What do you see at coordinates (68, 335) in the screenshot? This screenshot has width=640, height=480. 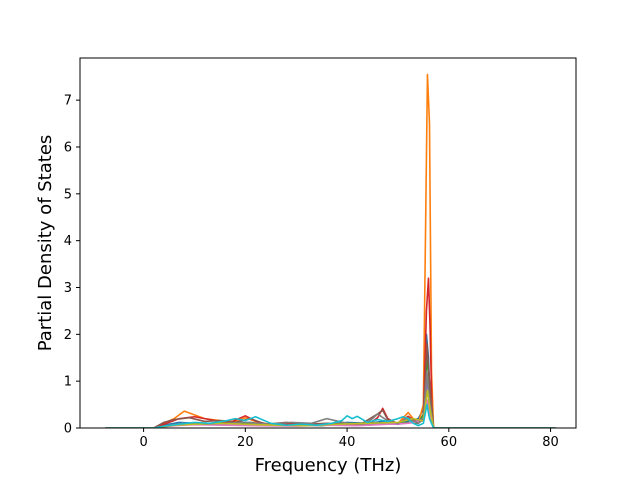 I see `y-tick-label: 2` at bounding box center [68, 335].